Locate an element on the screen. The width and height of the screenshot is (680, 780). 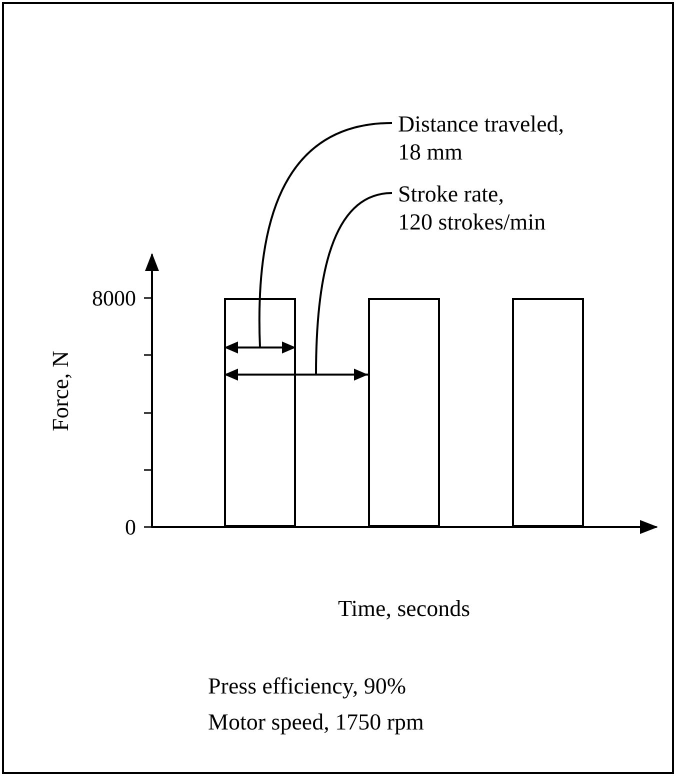
x-axis-title: Time, seconds is located at coordinates (404, 608).